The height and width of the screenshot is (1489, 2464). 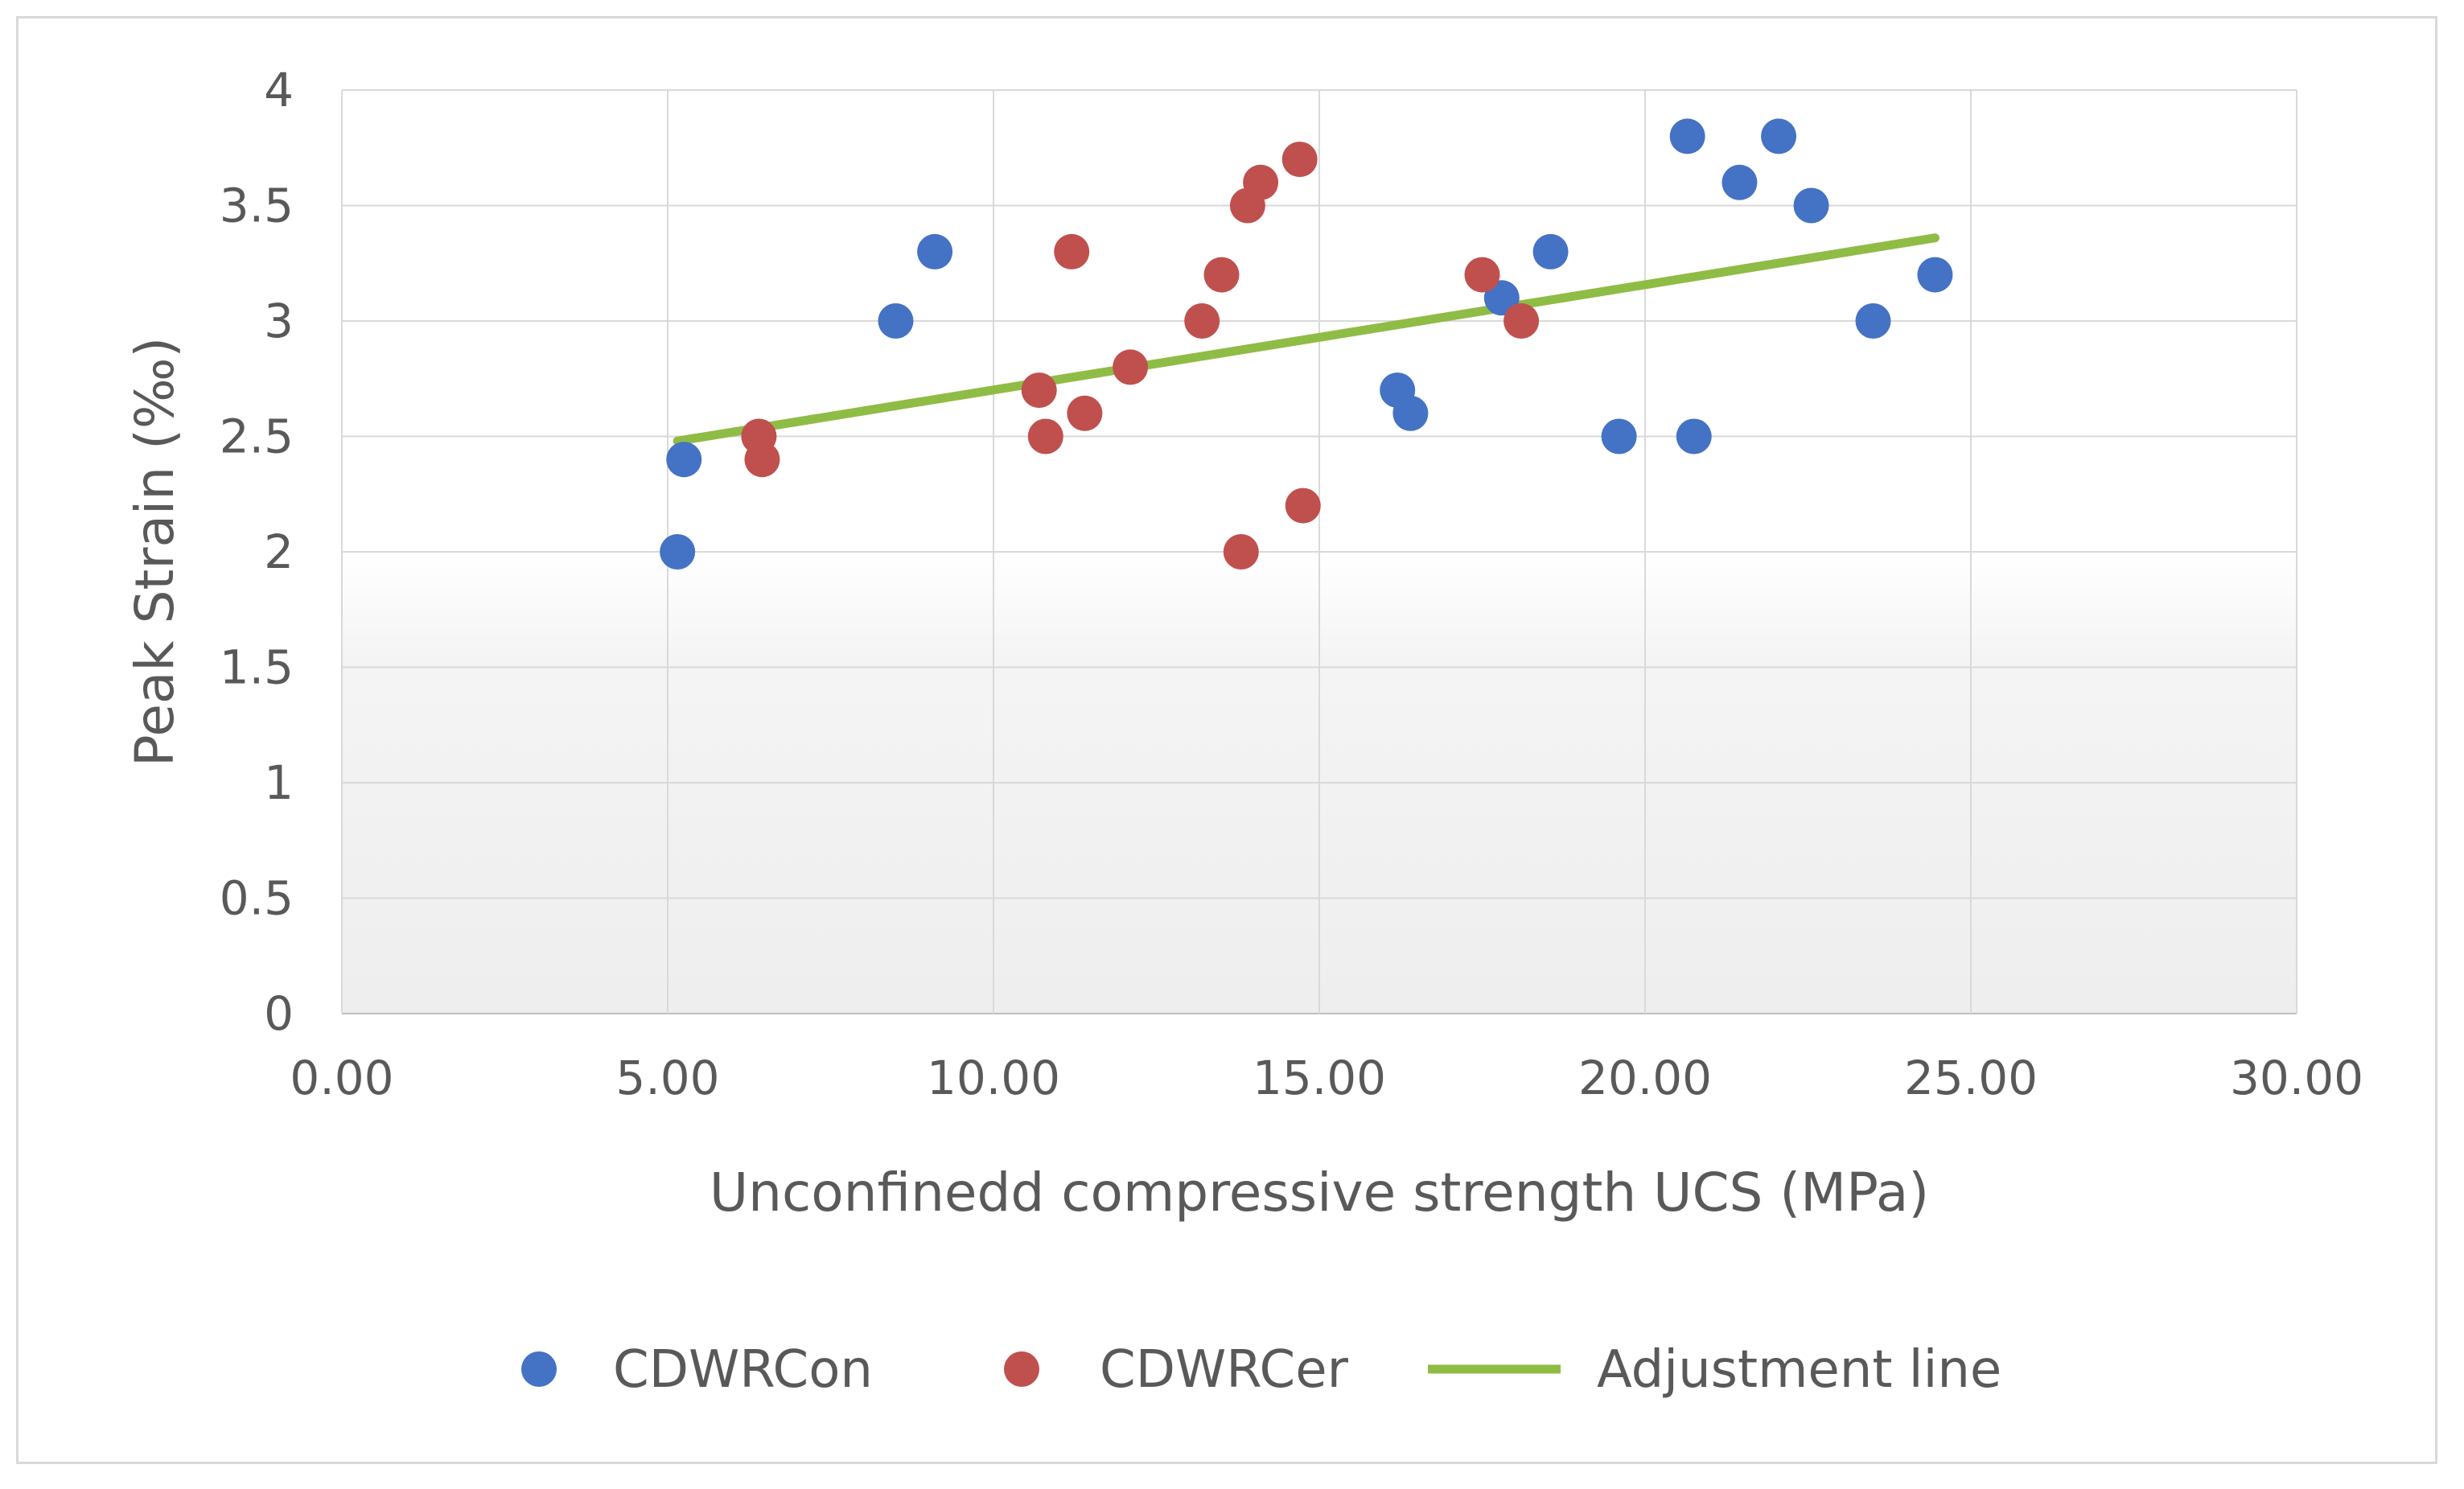 What do you see at coordinates (1021, 1369) in the screenshot?
I see `legend-marker-cdwrcer` at bounding box center [1021, 1369].